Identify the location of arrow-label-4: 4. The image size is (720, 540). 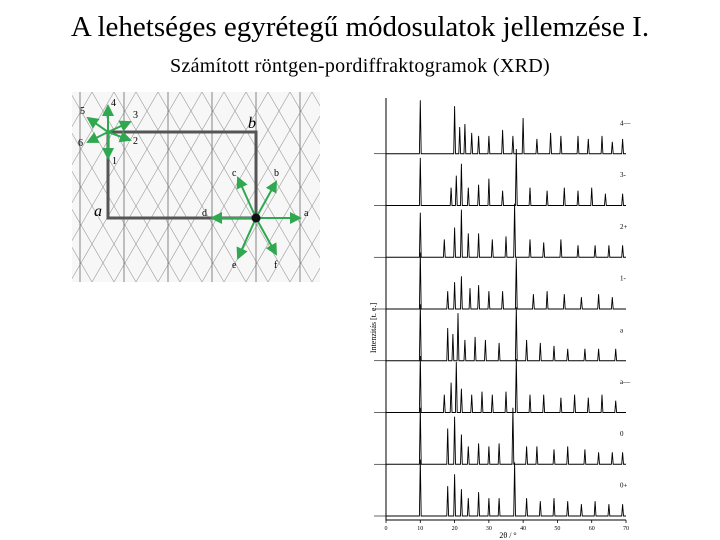
(113, 103).